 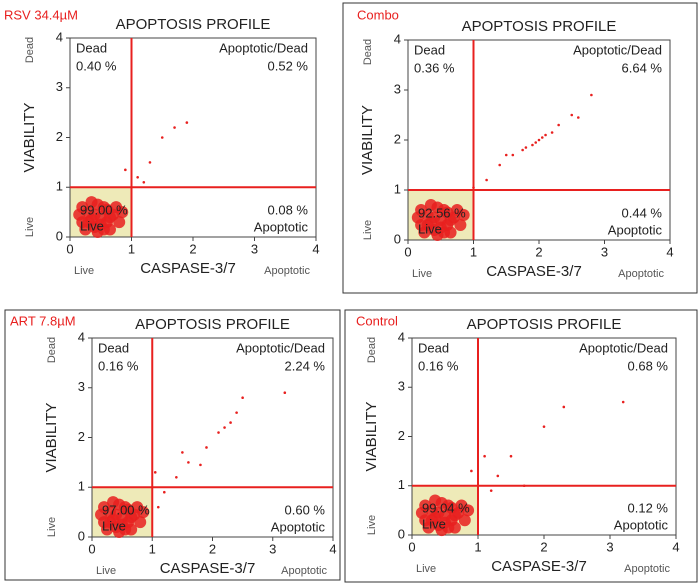 I want to click on quadrant-percent: 0.36 %, so click(x=434, y=67).